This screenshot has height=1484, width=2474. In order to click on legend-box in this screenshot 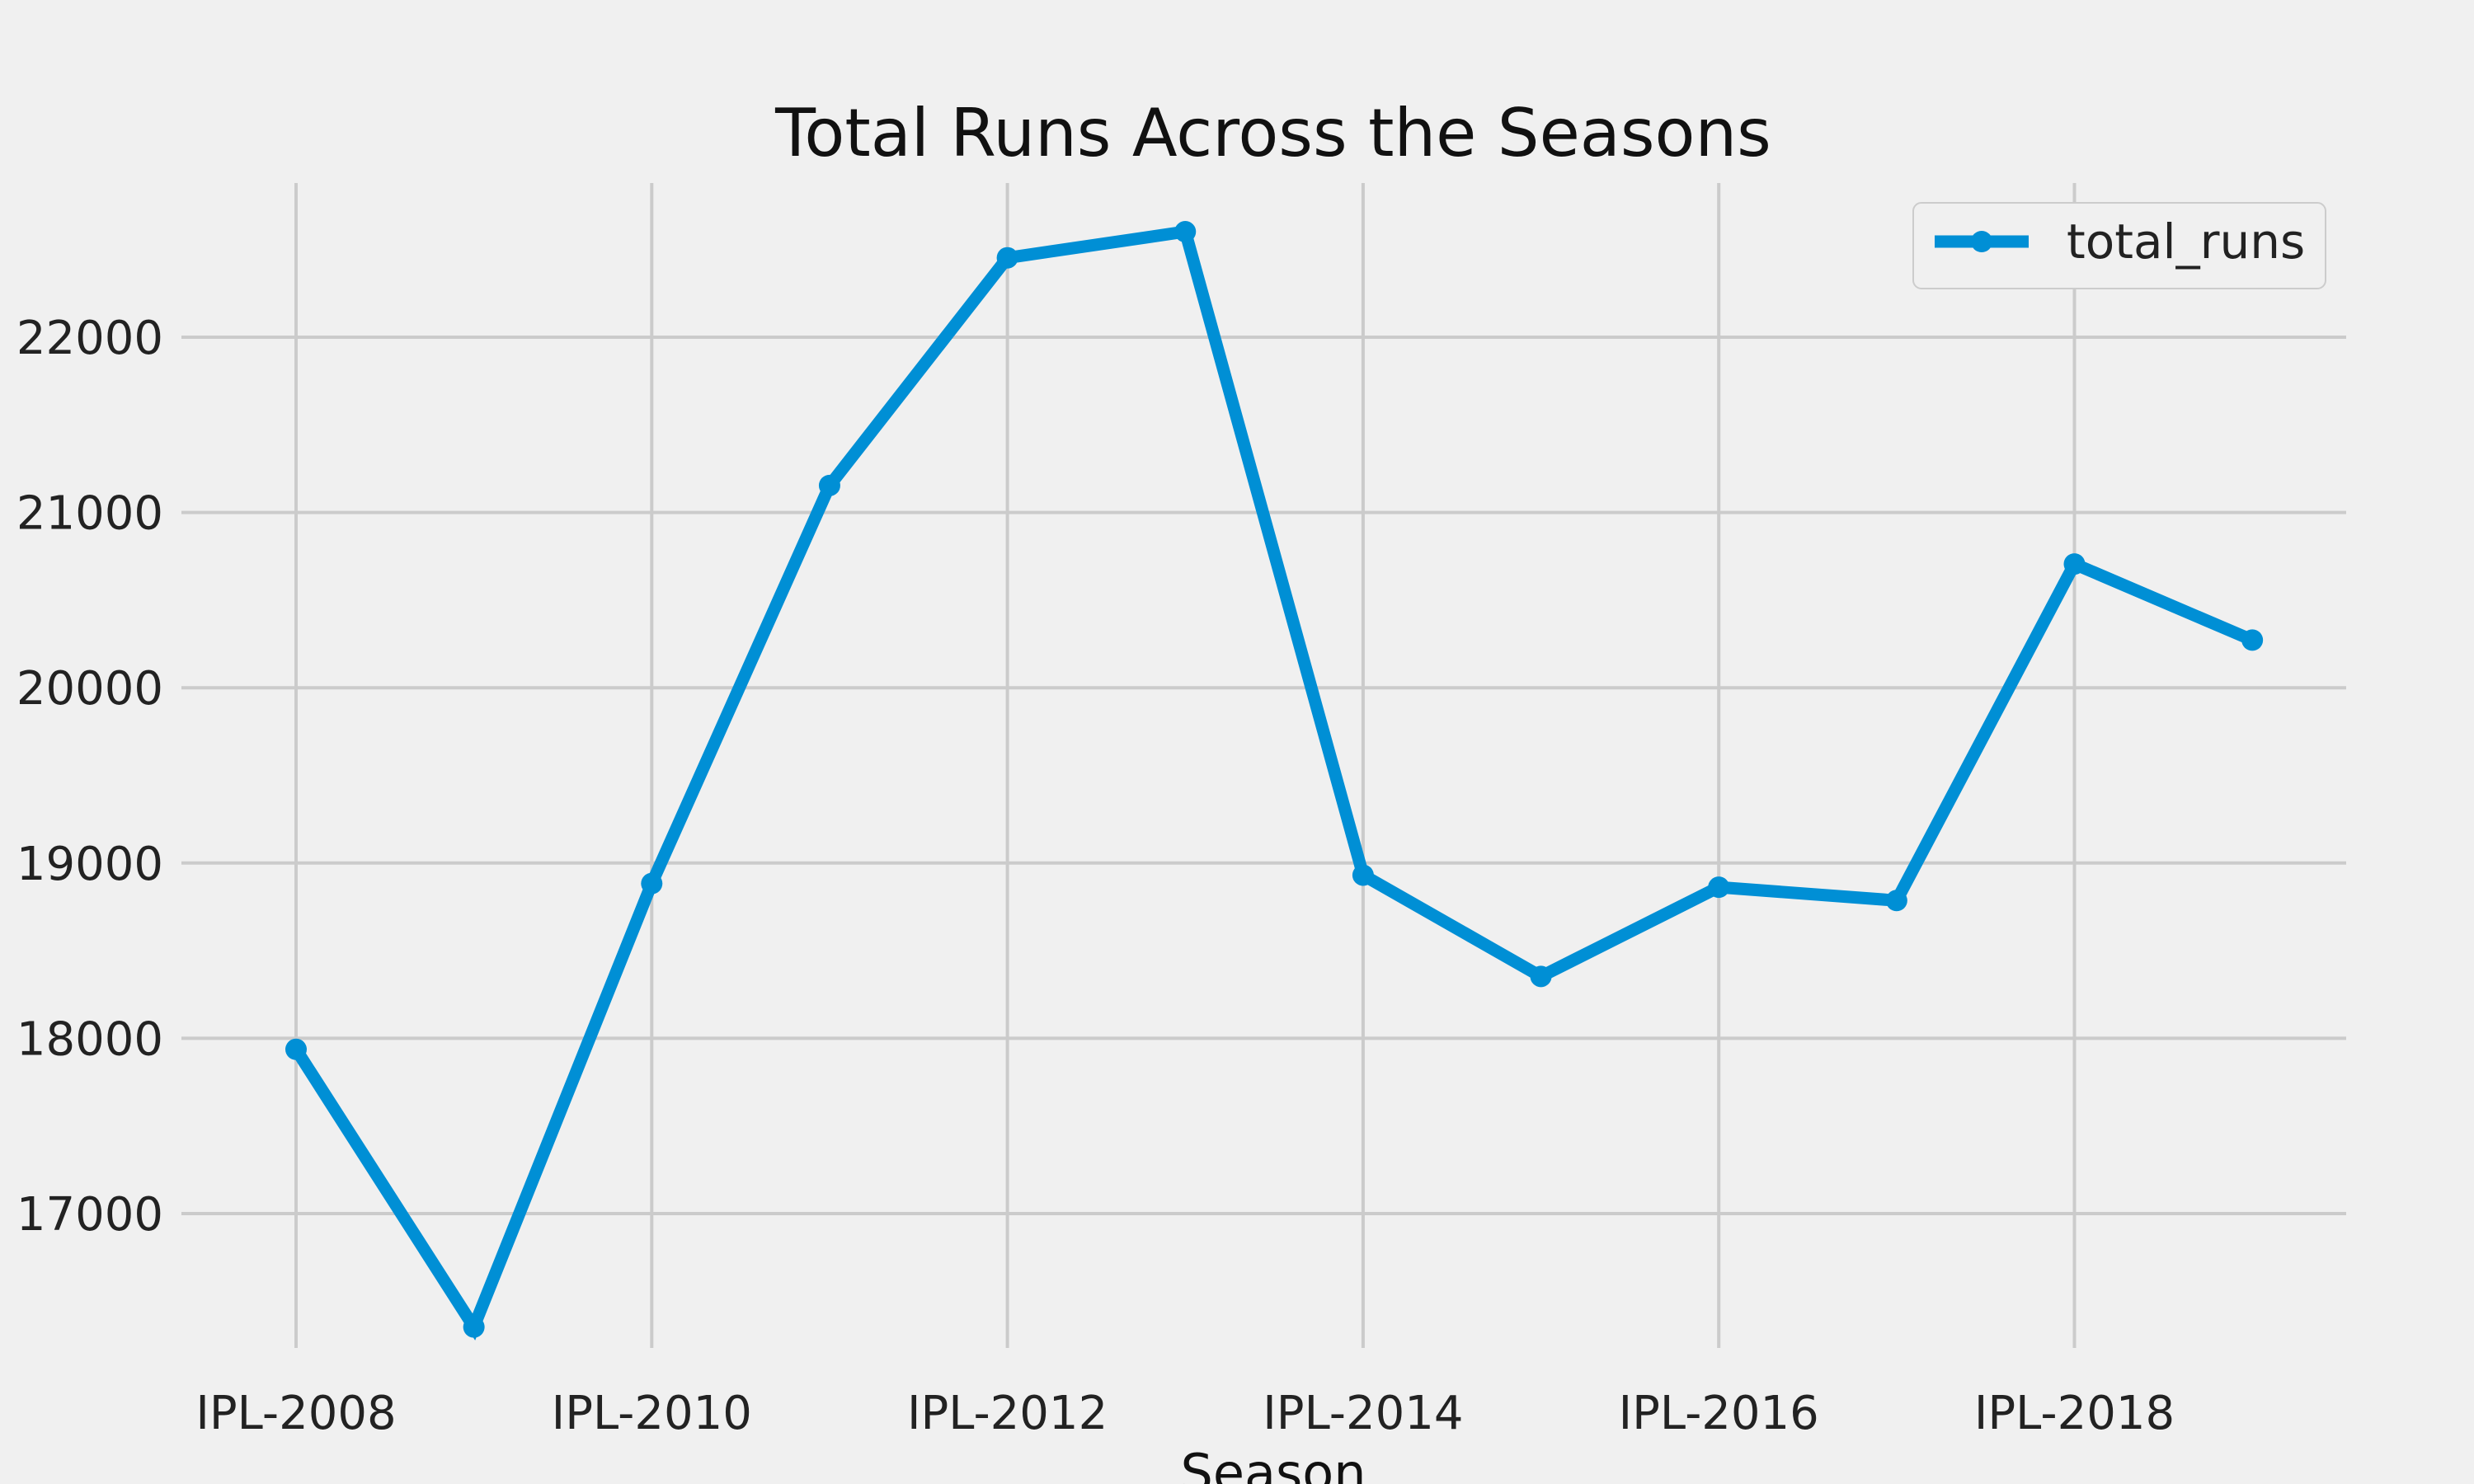, I will do `click(2119, 245)`.